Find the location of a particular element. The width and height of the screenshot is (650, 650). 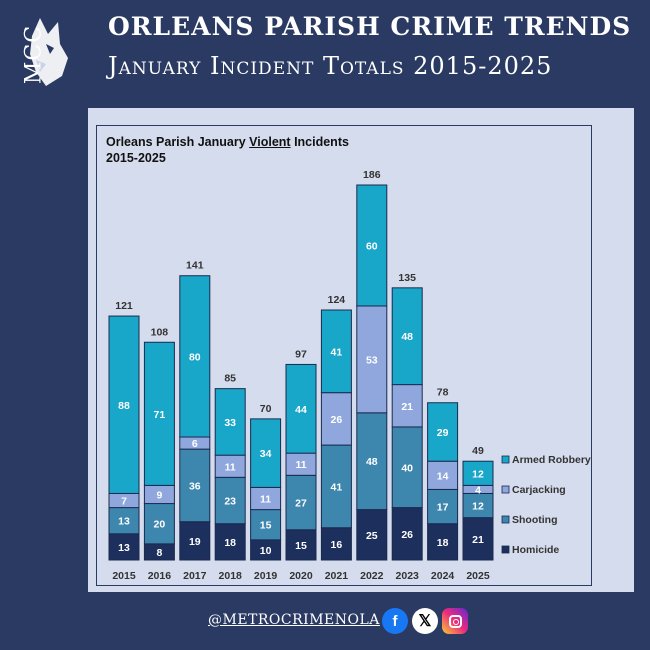

chart-title-emphasis: Violent is located at coordinates (270, 142).